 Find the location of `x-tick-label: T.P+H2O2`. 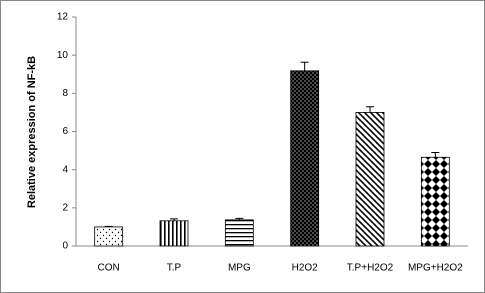

x-tick-label: T.P+H2O2 is located at coordinates (370, 268).